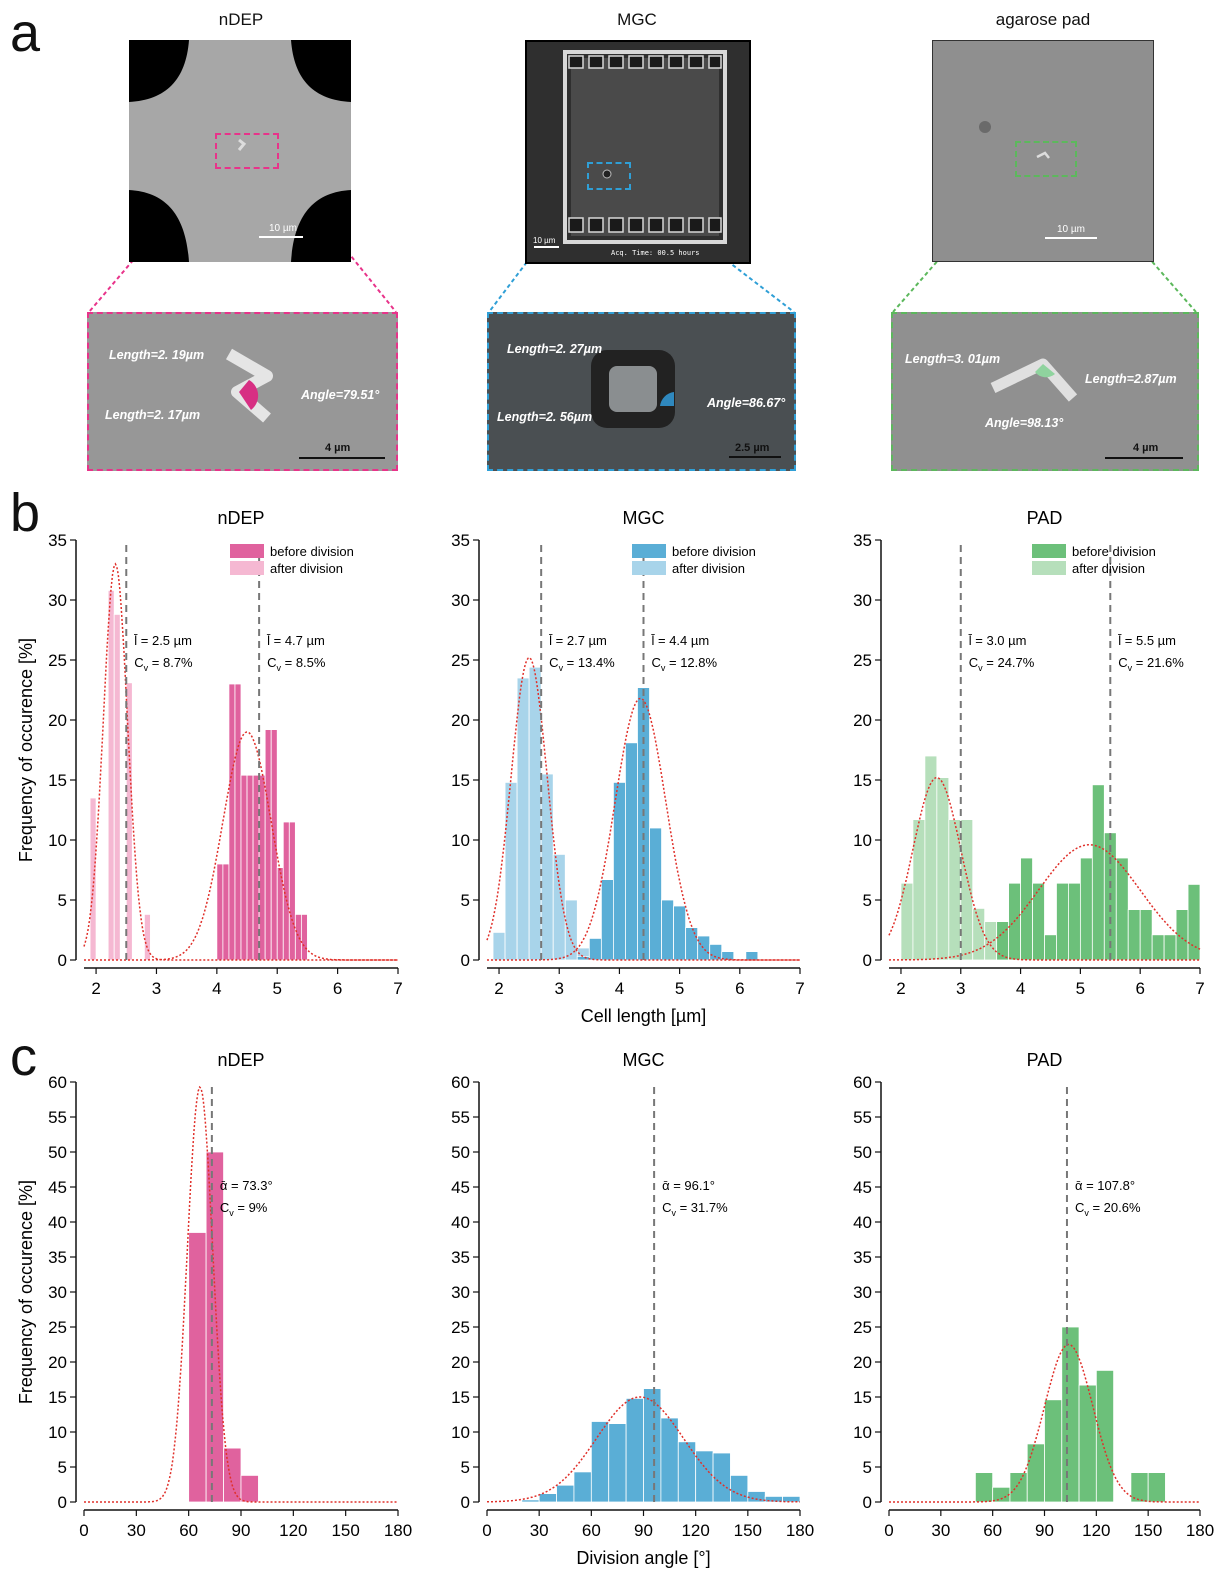 Image resolution: width=1226 pixels, height=1575 pixels. Describe the element at coordinates (862, 1362) in the screenshot. I see `chart-c-pad-y-tick-label: 20` at that location.